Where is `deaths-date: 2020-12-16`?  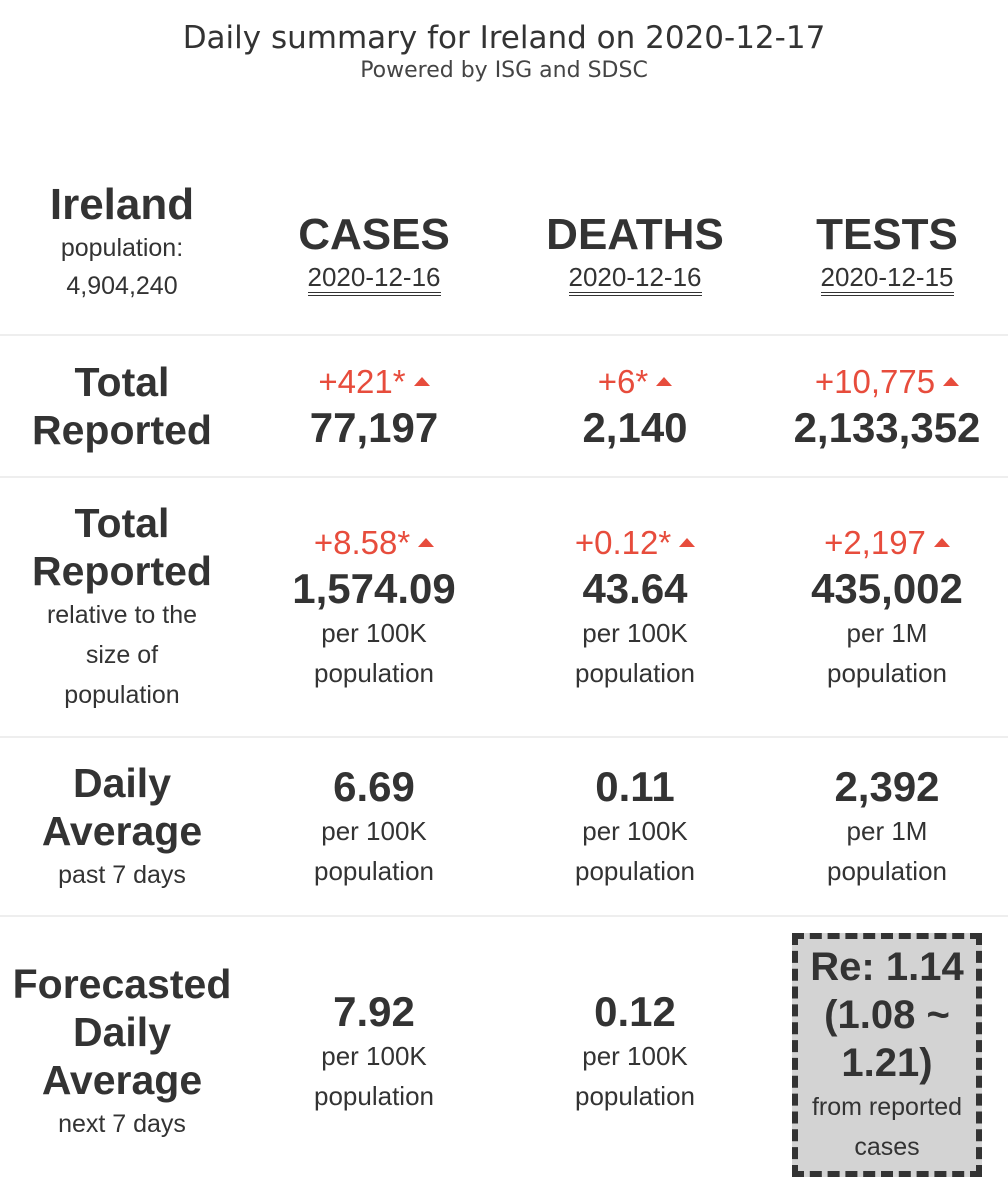
deaths-date: 2020-12-16 is located at coordinates (635, 279).